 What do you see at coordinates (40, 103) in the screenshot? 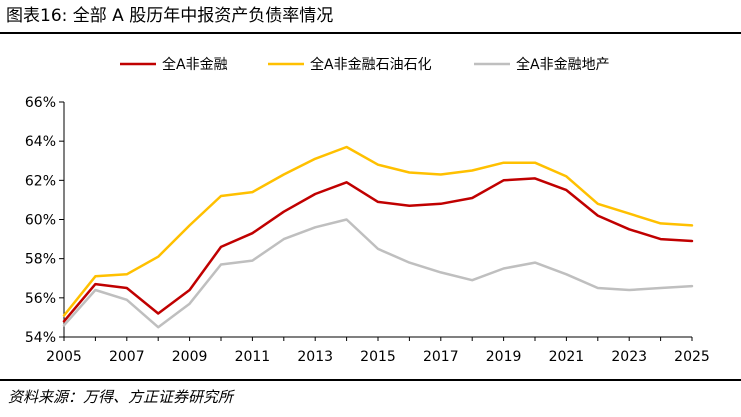
I see `y-tick-label: 66%` at bounding box center [40, 103].